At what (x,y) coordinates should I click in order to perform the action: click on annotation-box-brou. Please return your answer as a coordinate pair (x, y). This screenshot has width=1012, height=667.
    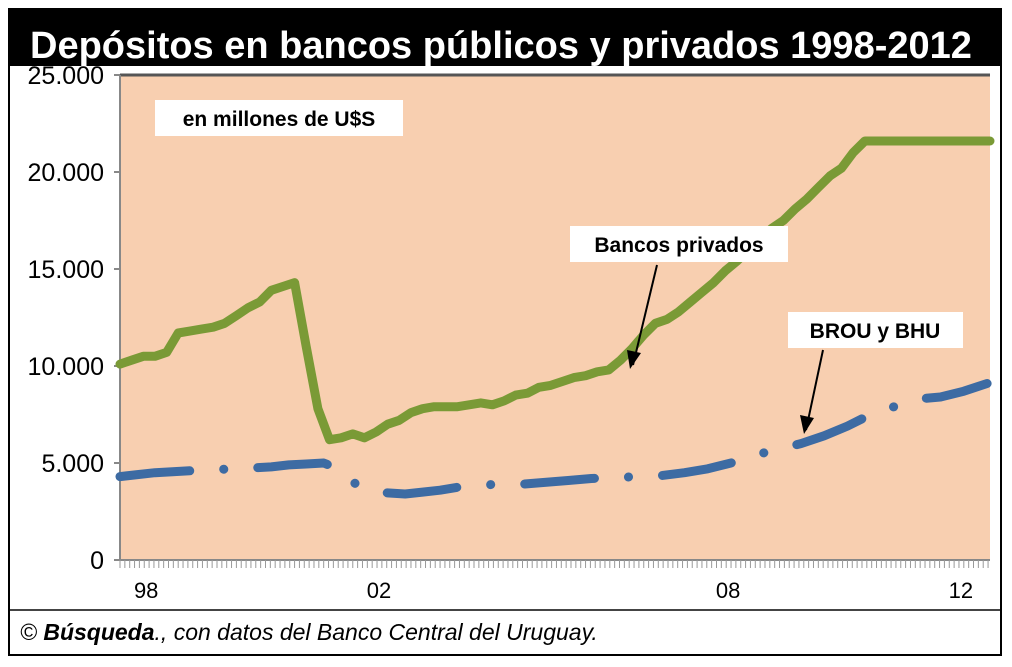
    Looking at the image, I should click on (875, 330).